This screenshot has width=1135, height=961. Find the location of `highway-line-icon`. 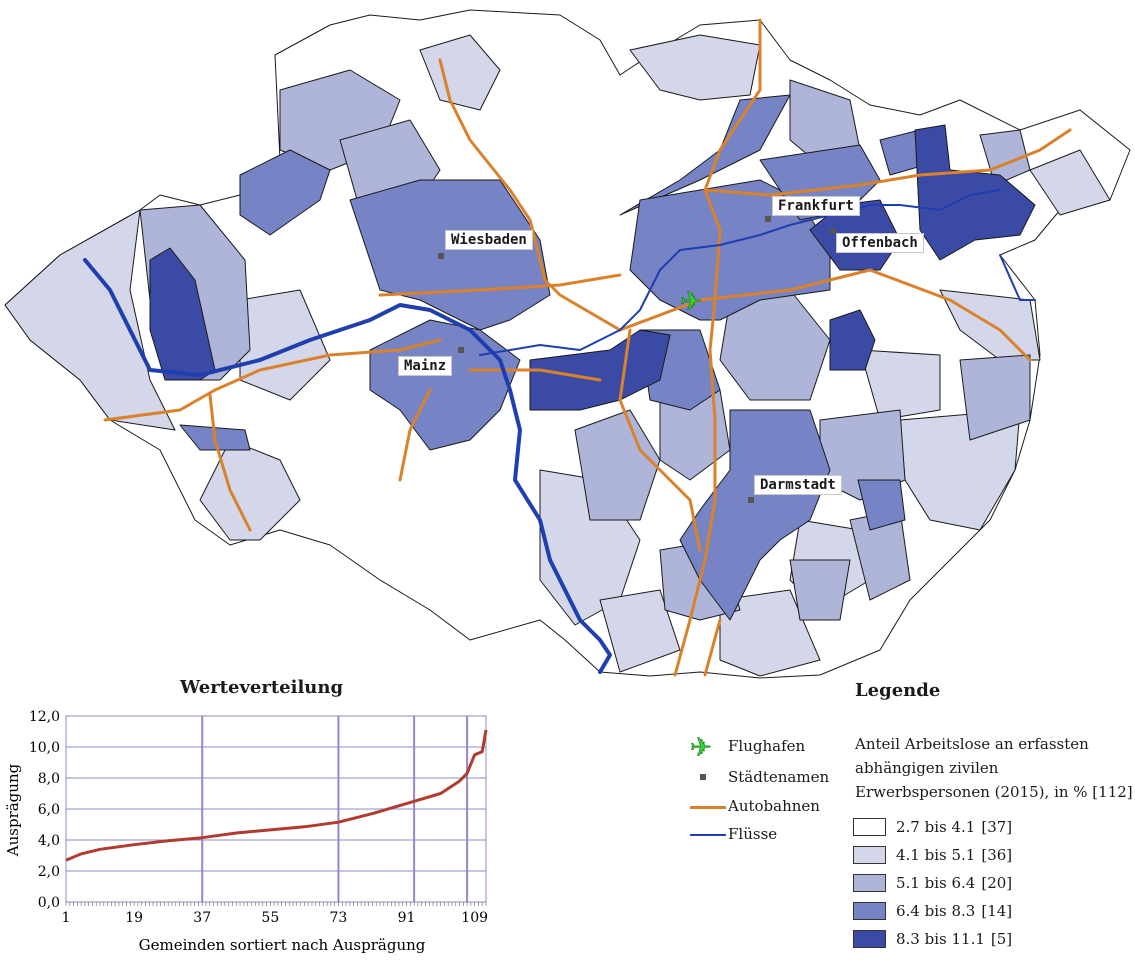

highway-line-icon is located at coordinates (708, 807).